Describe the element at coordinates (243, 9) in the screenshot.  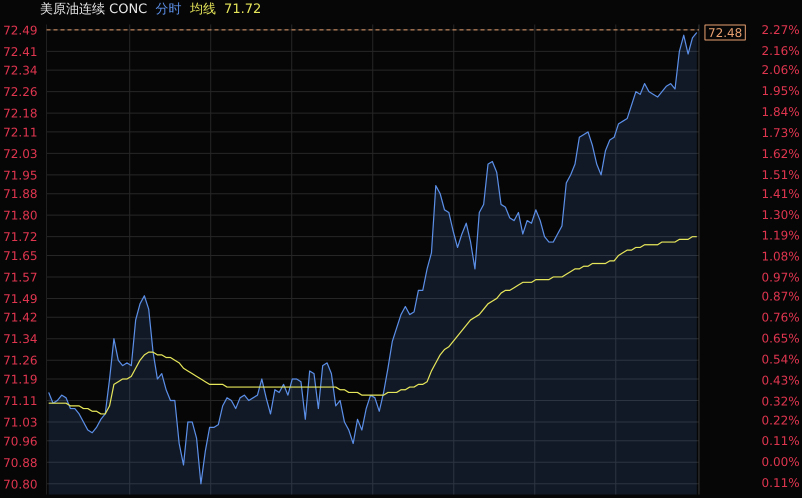
I see `text: 71.72` at that location.